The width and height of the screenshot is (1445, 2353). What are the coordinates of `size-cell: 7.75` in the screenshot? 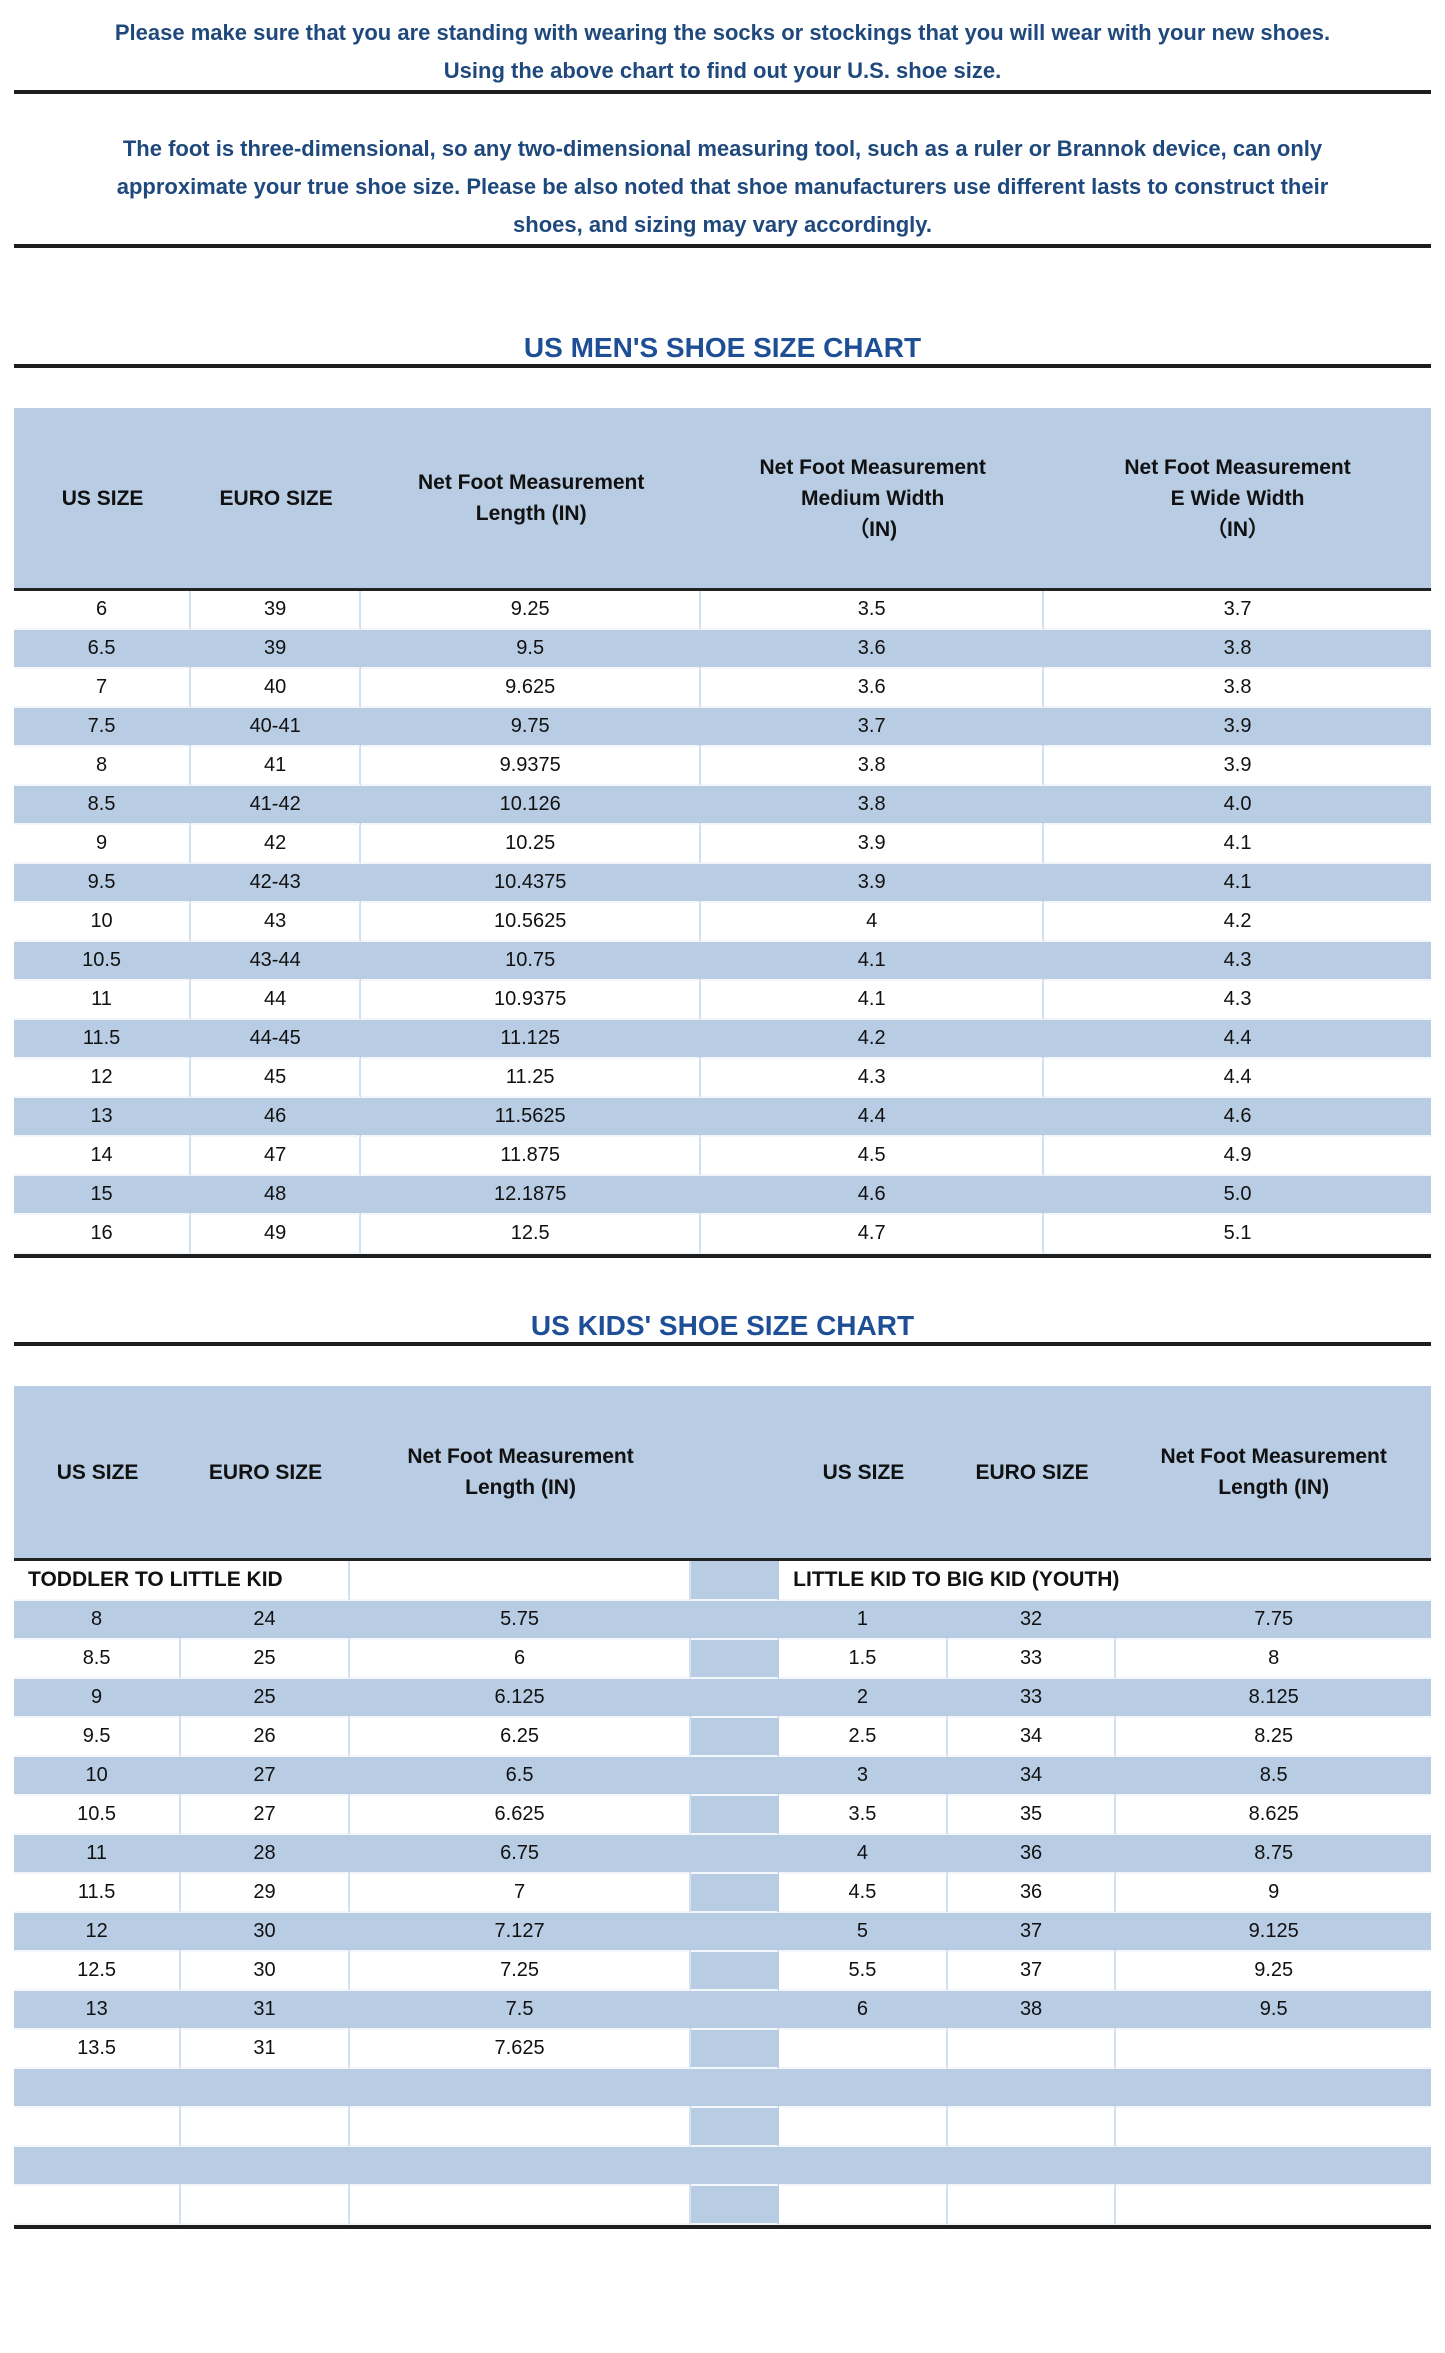 It's located at (1273, 1620).